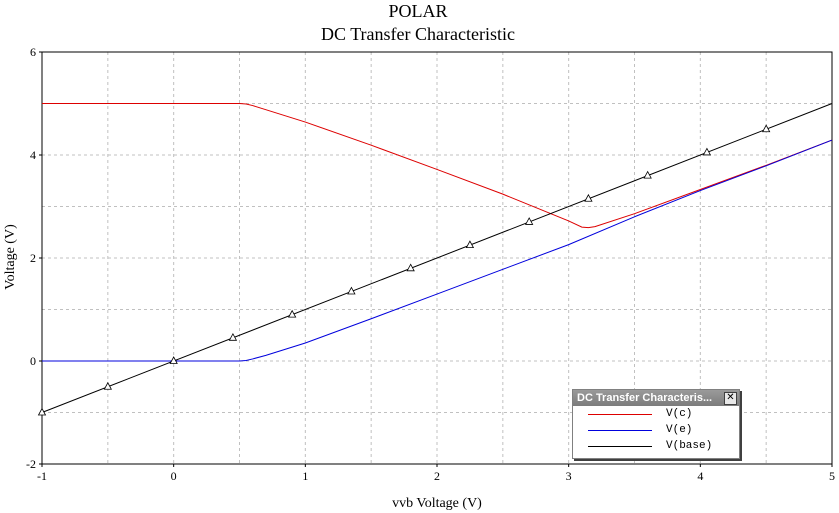 The height and width of the screenshot is (513, 839). I want to click on x-tick-label: 4, so click(700, 476).